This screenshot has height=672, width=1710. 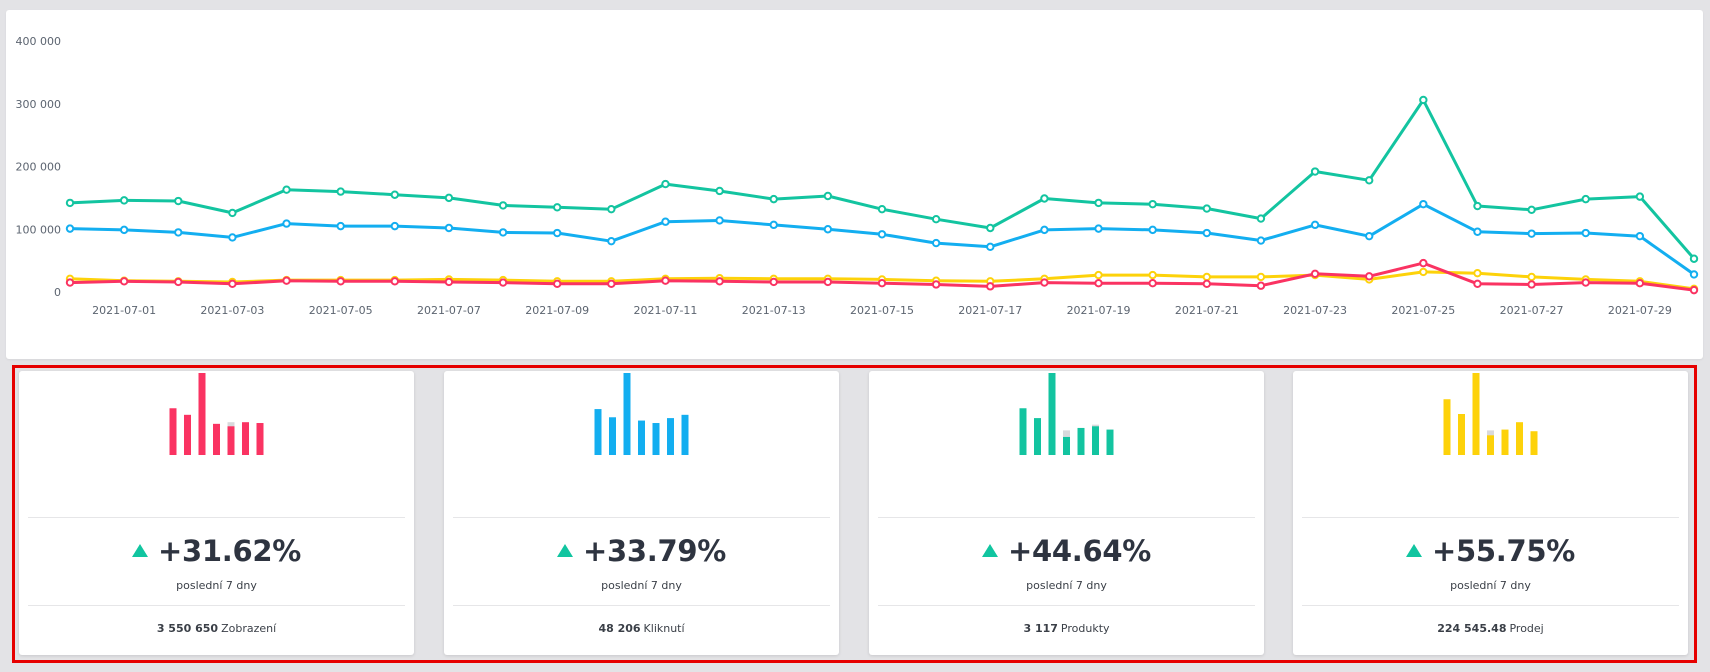 What do you see at coordinates (1490, 513) in the screenshot?
I see `card-prodej: +55.75% poslední 7 dny 224 545.48 Prodej` at bounding box center [1490, 513].